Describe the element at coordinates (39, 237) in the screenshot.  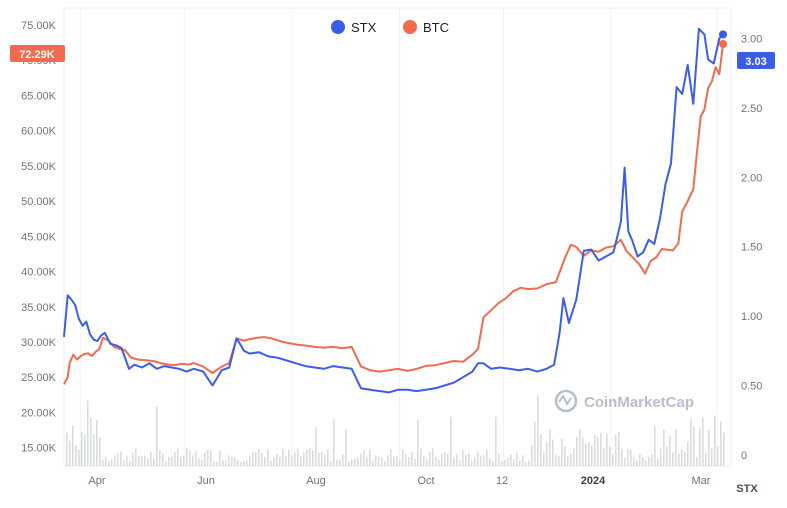
I see `left-tick-label: 45.00K` at that location.